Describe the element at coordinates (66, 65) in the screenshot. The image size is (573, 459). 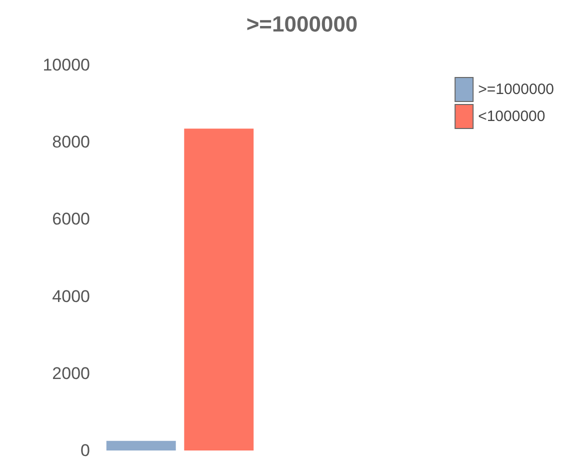
I see `y-tick-label: 10000` at that location.